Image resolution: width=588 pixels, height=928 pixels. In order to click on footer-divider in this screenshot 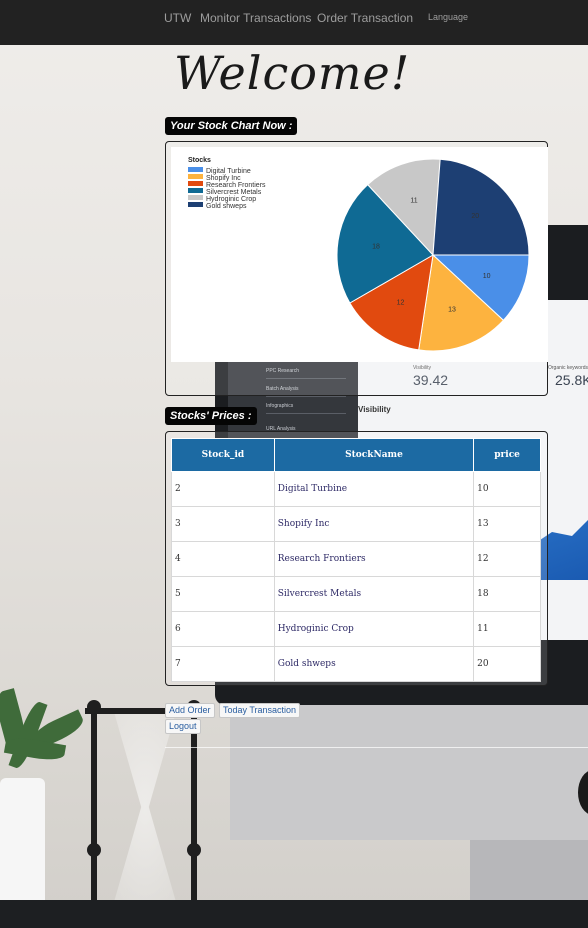, I will do `click(376, 747)`.